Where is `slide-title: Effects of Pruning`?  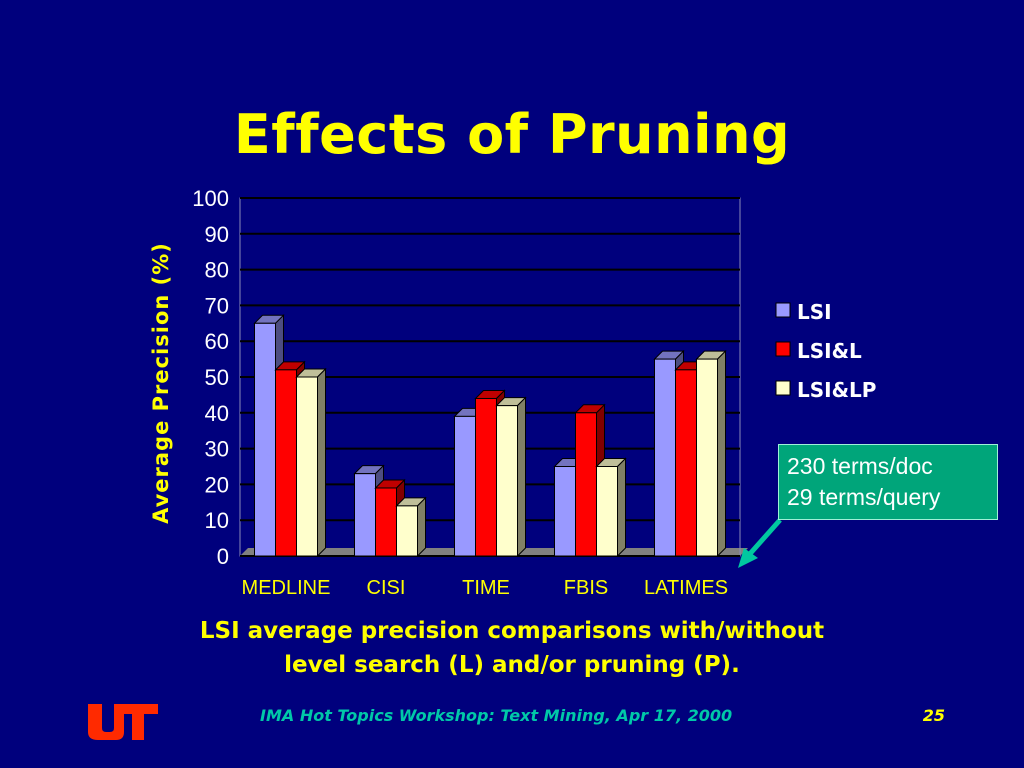 slide-title: Effects of Pruning is located at coordinates (512, 134).